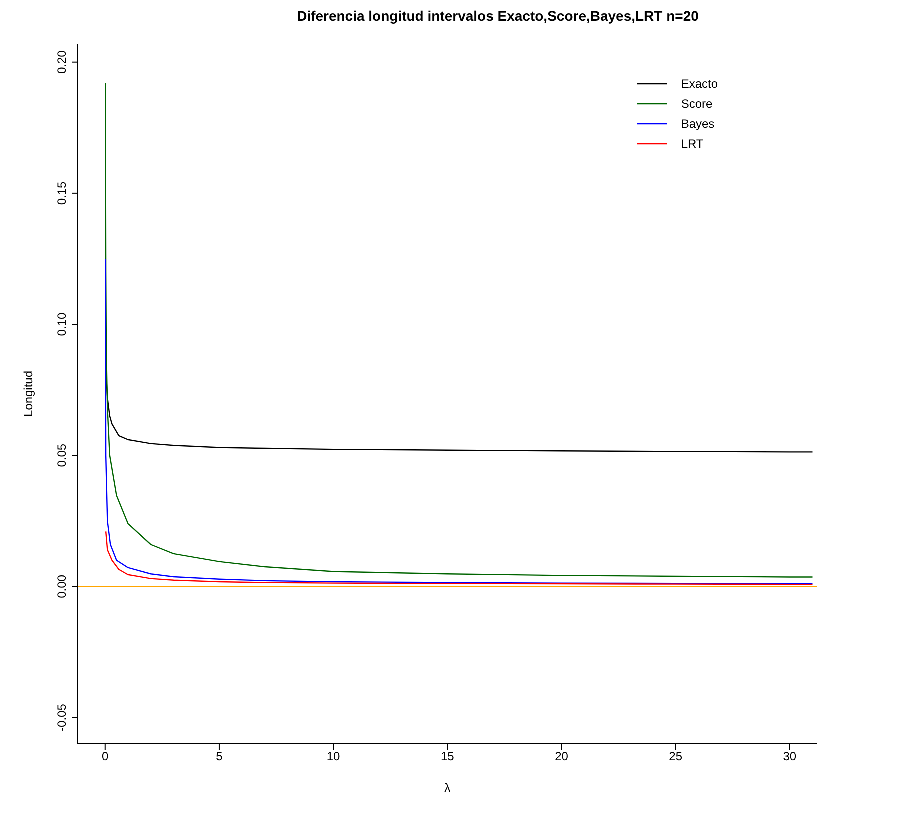 Image resolution: width=915 pixels, height=829 pixels. I want to click on line-series, so click(459, 558).